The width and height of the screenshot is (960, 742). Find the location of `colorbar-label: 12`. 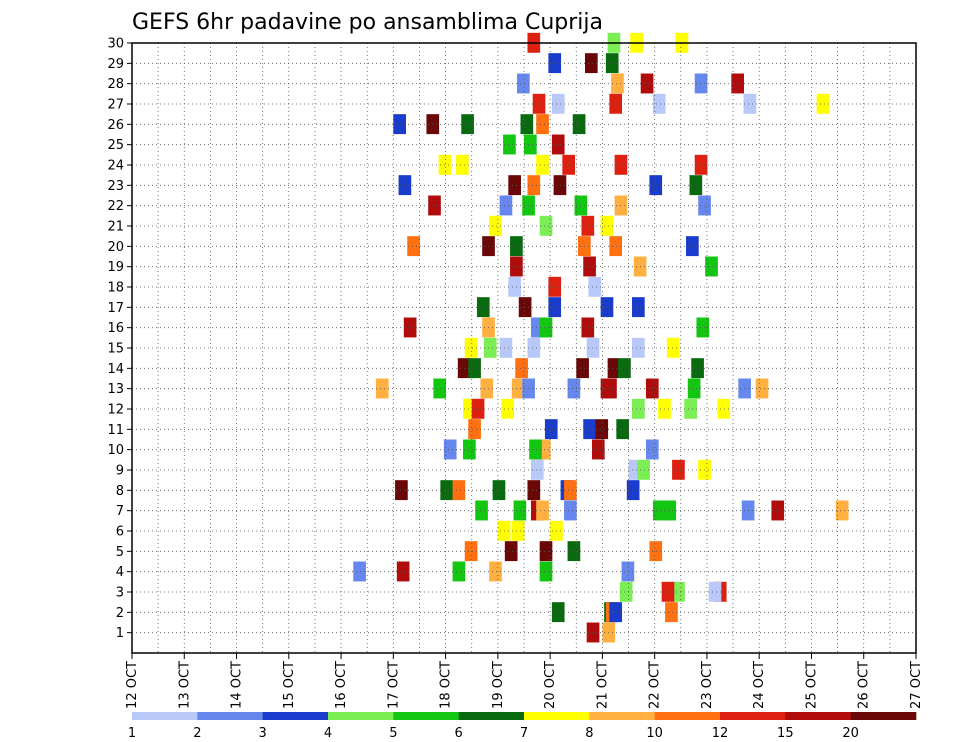

colorbar-label: 12 is located at coordinates (720, 733).